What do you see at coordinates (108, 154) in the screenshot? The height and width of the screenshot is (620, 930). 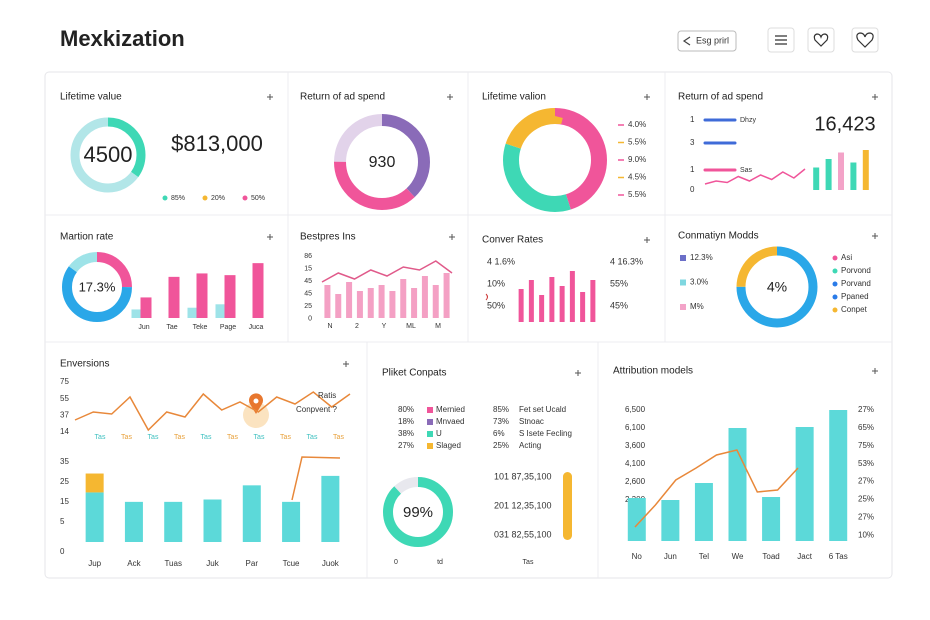 I see `donut-label: 4500` at bounding box center [108, 154].